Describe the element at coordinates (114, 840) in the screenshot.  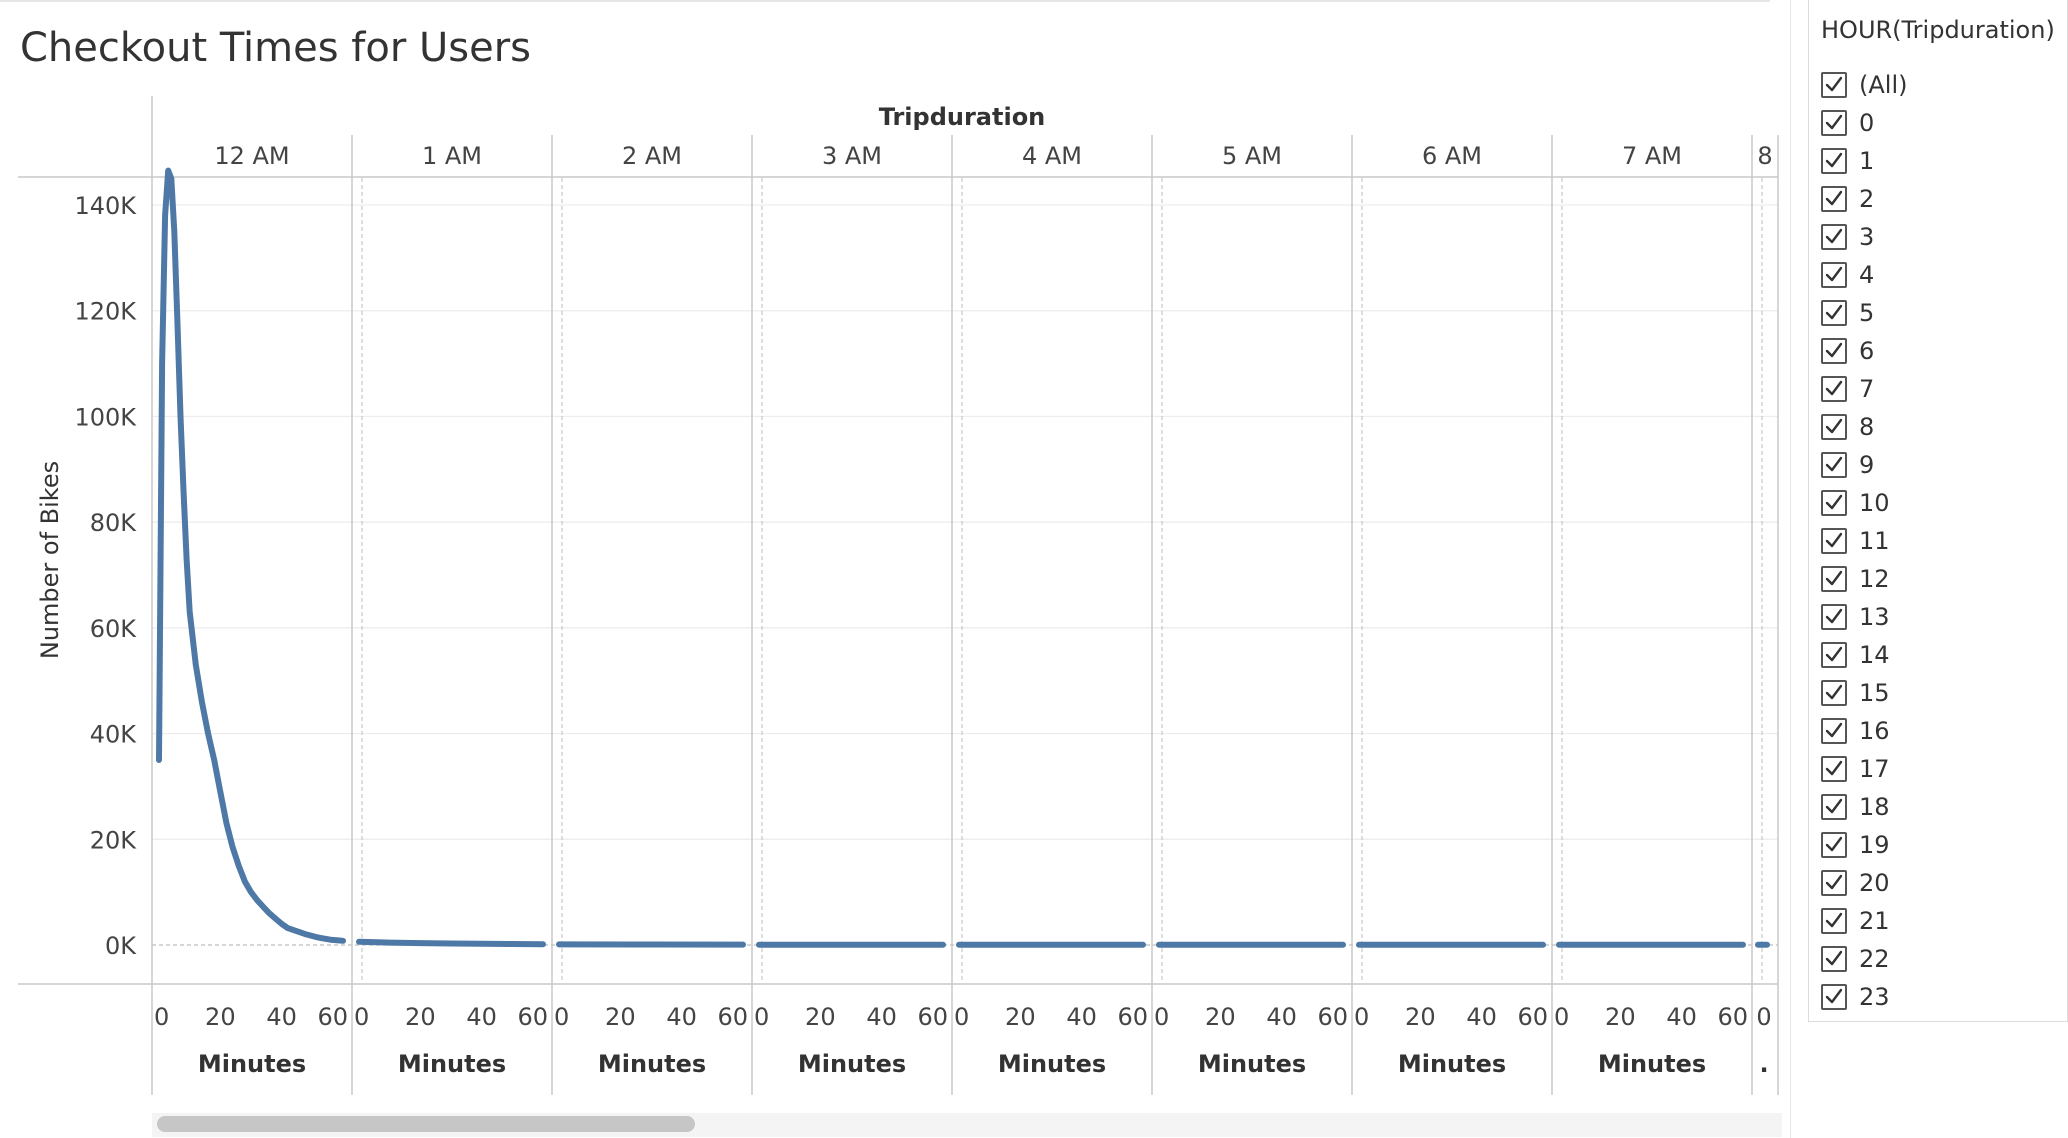
I see `y-tick-label: 20K` at that location.